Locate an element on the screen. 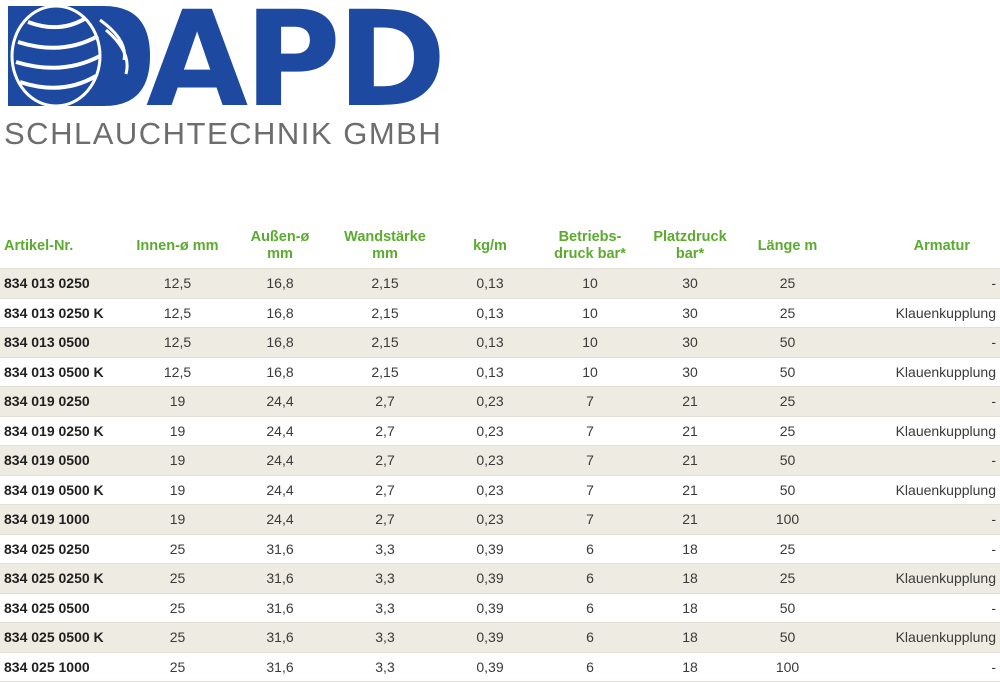  table-row: 834 013 0250 12,5 16,8 2,15 0,13 10 30 25- is located at coordinates (500, 283).